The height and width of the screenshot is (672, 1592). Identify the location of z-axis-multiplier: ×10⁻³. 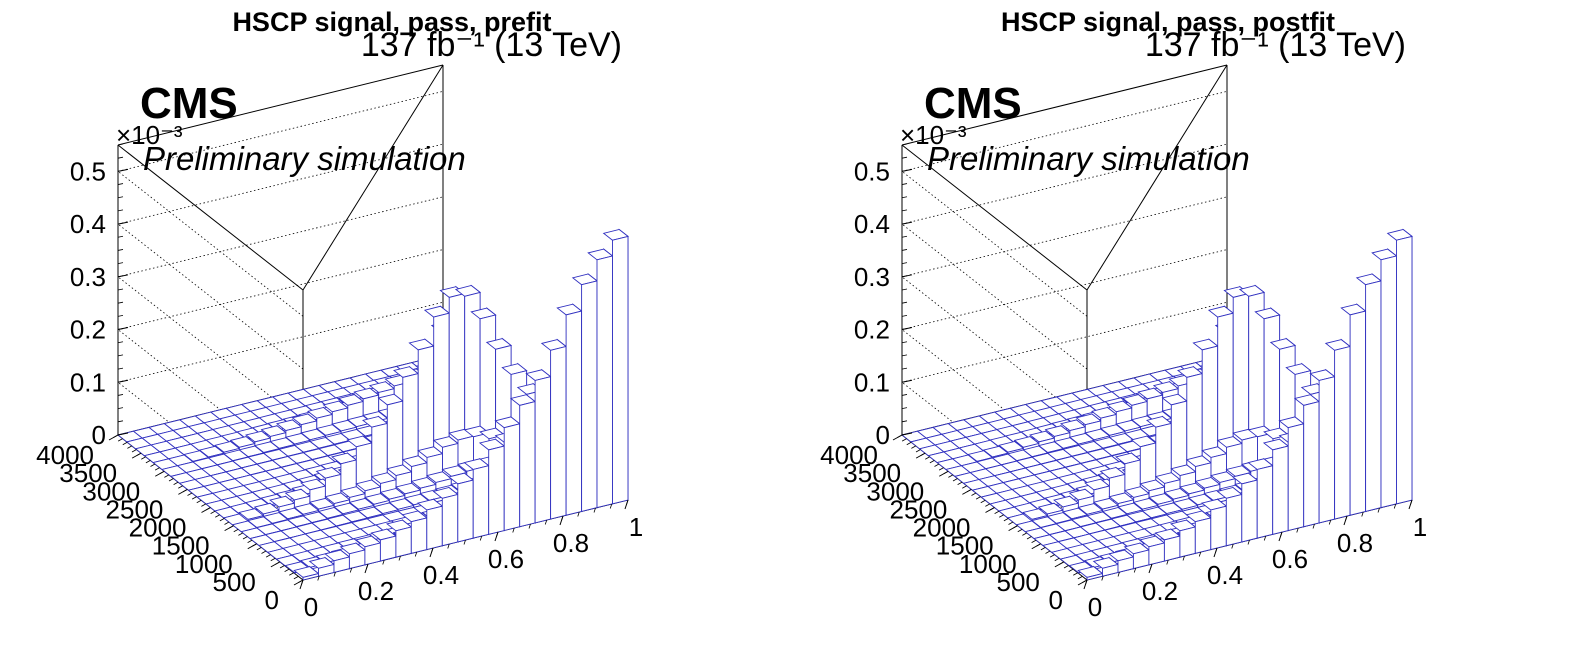
(933, 135).